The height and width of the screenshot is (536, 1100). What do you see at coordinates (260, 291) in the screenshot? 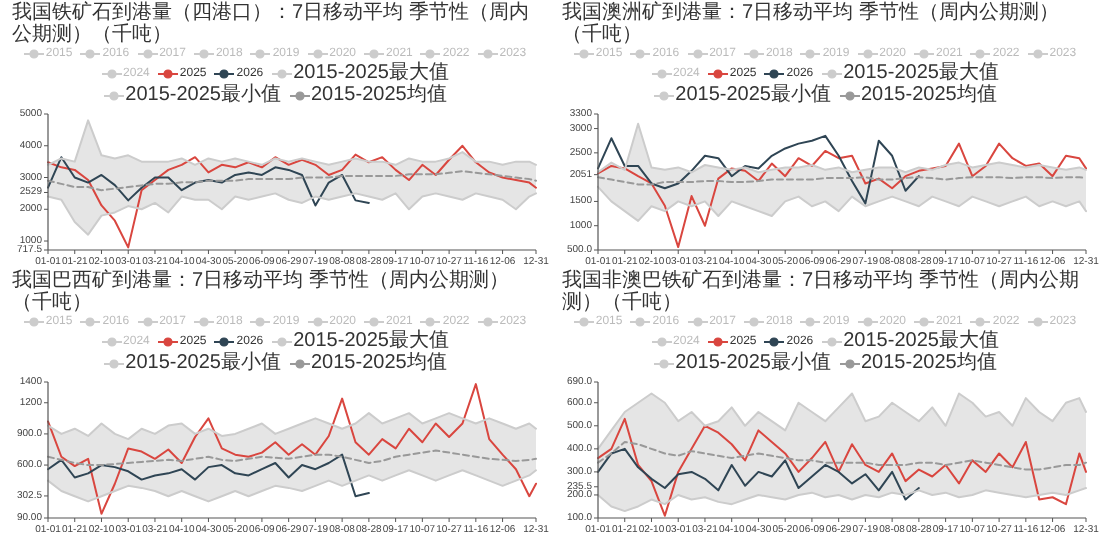
I see `chart-title: 我国巴西矿到港量：7日移动平均 季节性（周内公期测）（千吨）` at bounding box center [260, 291].